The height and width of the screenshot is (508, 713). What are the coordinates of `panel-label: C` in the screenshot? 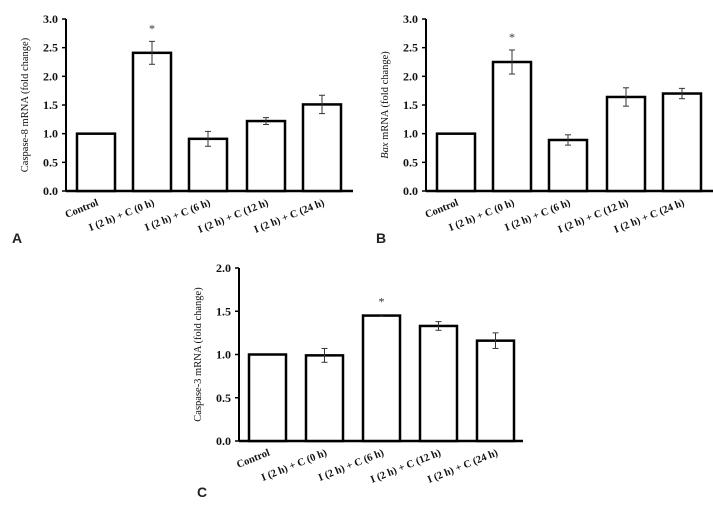 It's located at (202, 492).